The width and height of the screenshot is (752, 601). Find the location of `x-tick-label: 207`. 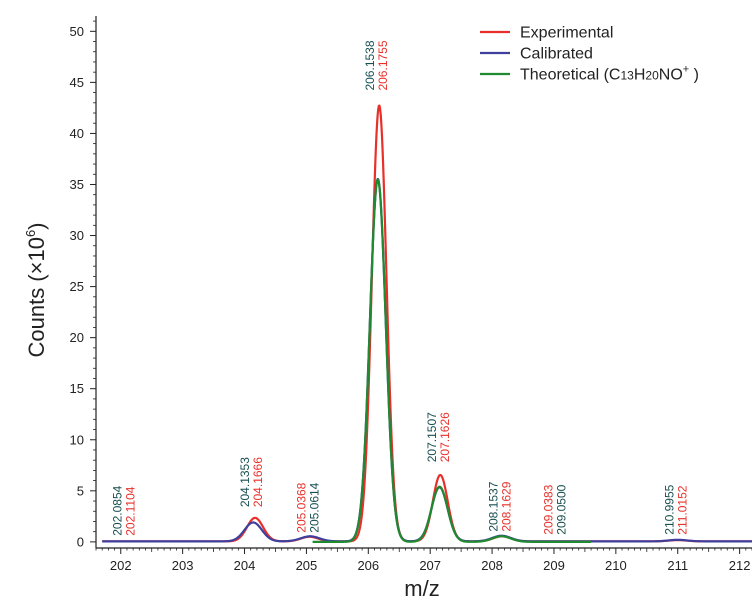

x-tick-label: 207 is located at coordinates (430, 565).